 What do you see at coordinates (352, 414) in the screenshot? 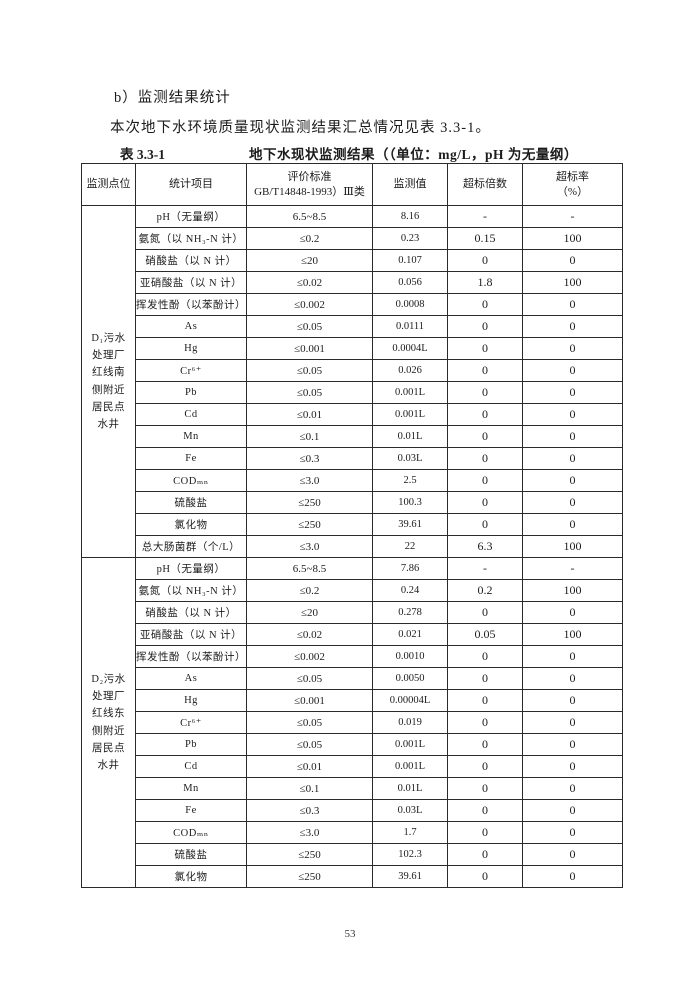
I see `table-row: Cd ≤0.01 0.001L 0 0` at bounding box center [352, 414].